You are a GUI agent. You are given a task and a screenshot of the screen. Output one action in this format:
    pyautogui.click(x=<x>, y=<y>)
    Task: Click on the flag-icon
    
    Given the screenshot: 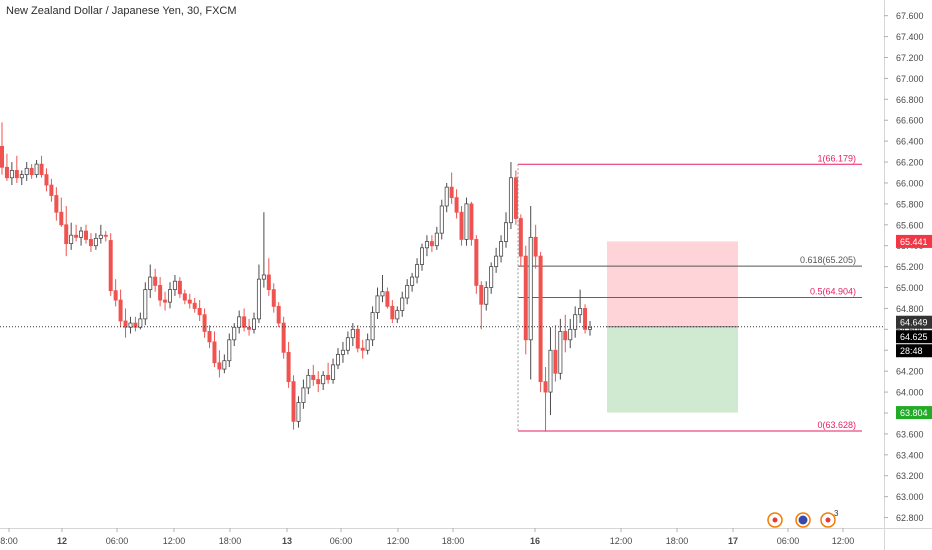 What is the action you would take?
    pyautogui.click(x=803, y=520)
    